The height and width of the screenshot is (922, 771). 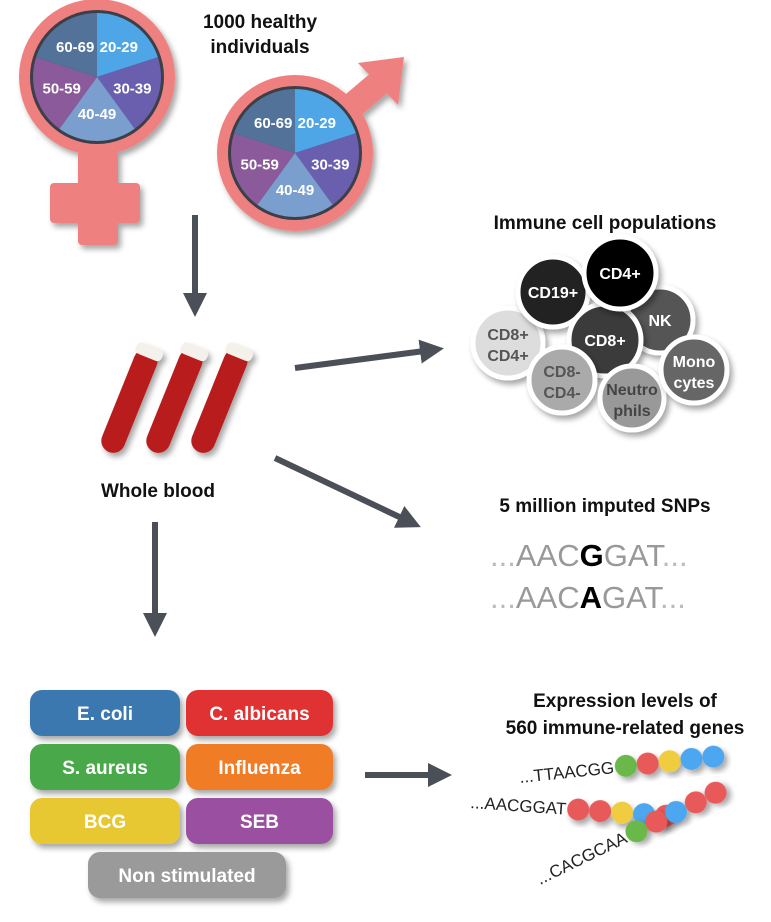 I want to click on gene-string: ...TTAACGG, so click(x=621, y=766).